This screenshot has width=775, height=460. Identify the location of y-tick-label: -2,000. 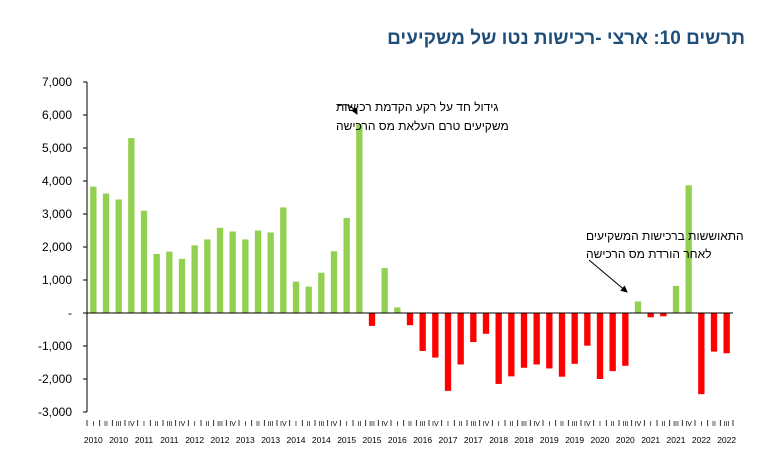
(55, 379).